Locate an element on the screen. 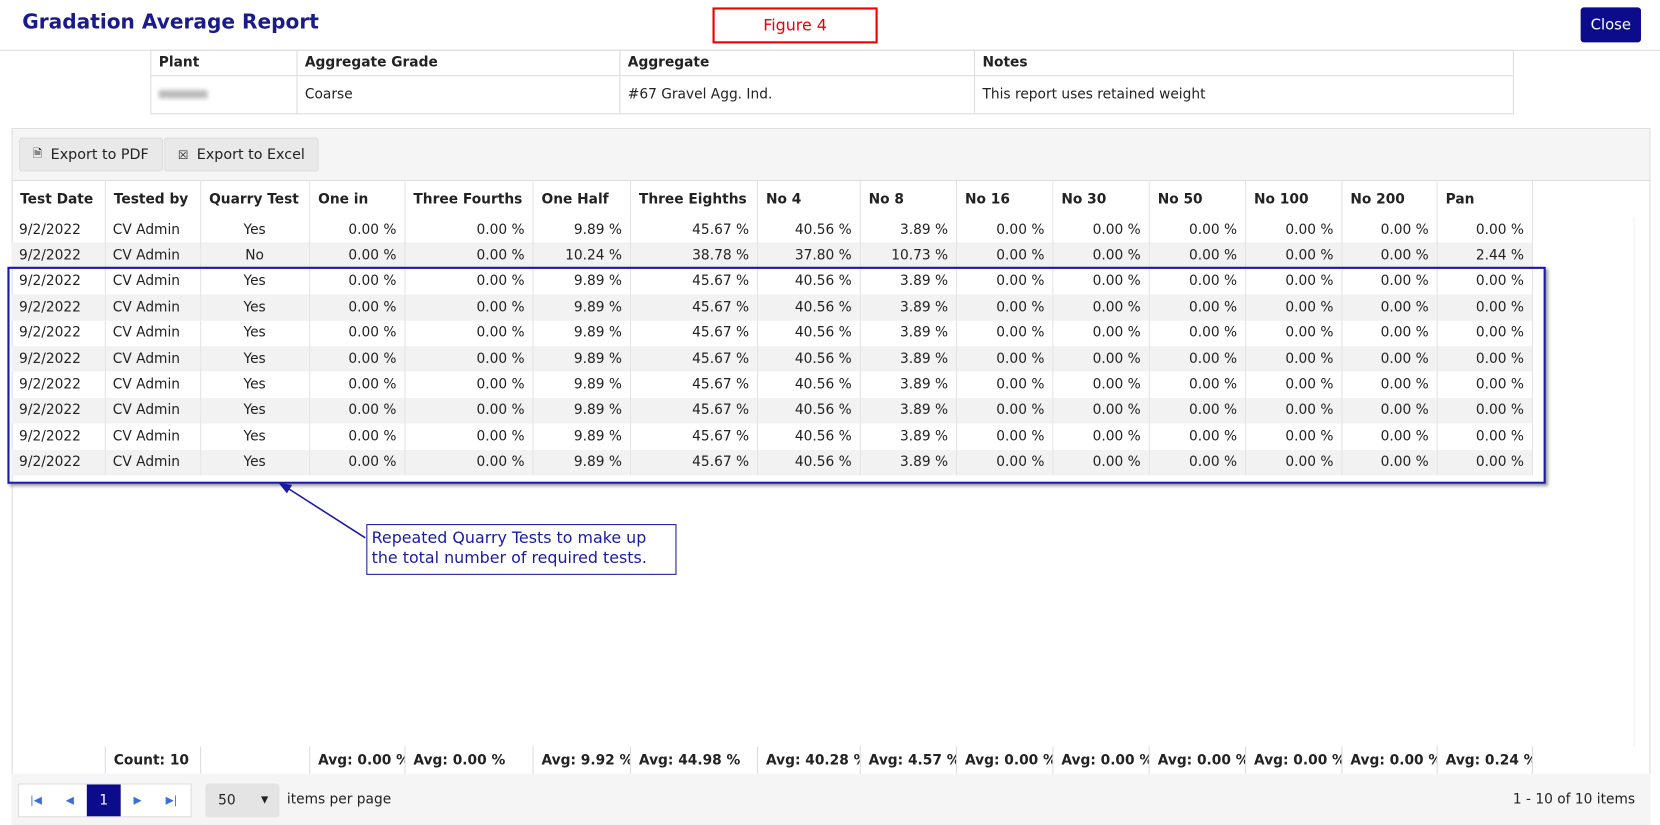 This screenshot has width=1660, height=825. footer-cell: Avg: 9.92 % is located at coordinates (581, 760).